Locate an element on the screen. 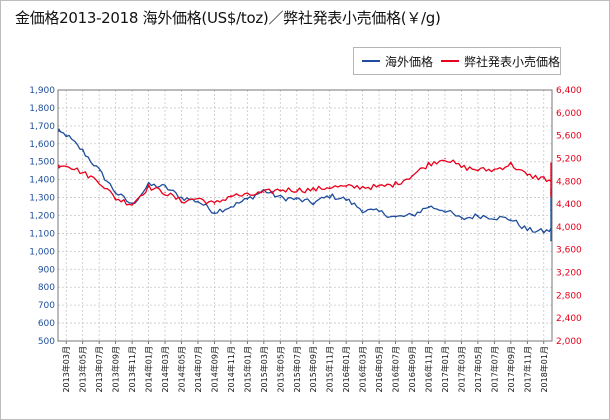 Image resolution: width=610 pixels, height=420 pixels. y-left-tick-label: 1,300 is located at coordinates (42, 199).